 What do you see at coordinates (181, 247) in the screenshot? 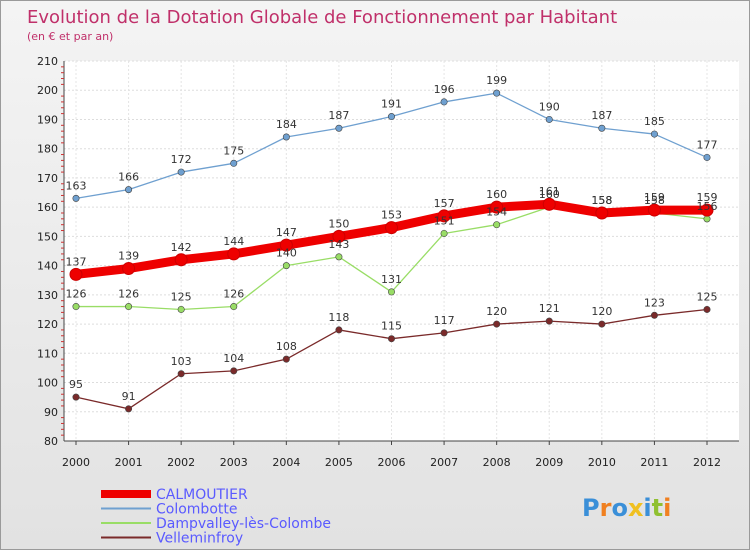
I see `data-label: 142` at bounding box center [181, 247].